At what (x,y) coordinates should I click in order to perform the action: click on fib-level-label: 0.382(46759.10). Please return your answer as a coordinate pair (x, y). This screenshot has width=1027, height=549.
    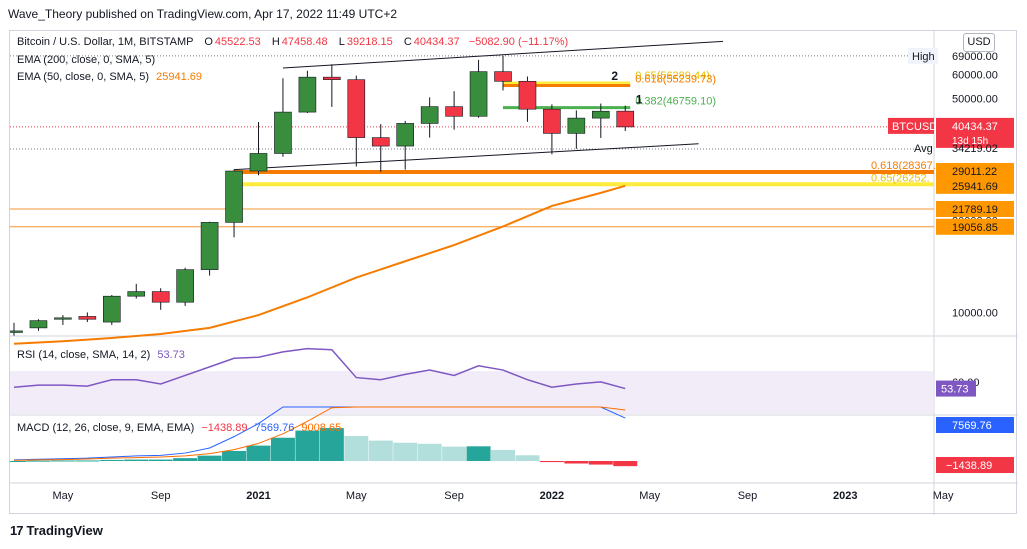
    Looking at the image, I should click on (675, 102).